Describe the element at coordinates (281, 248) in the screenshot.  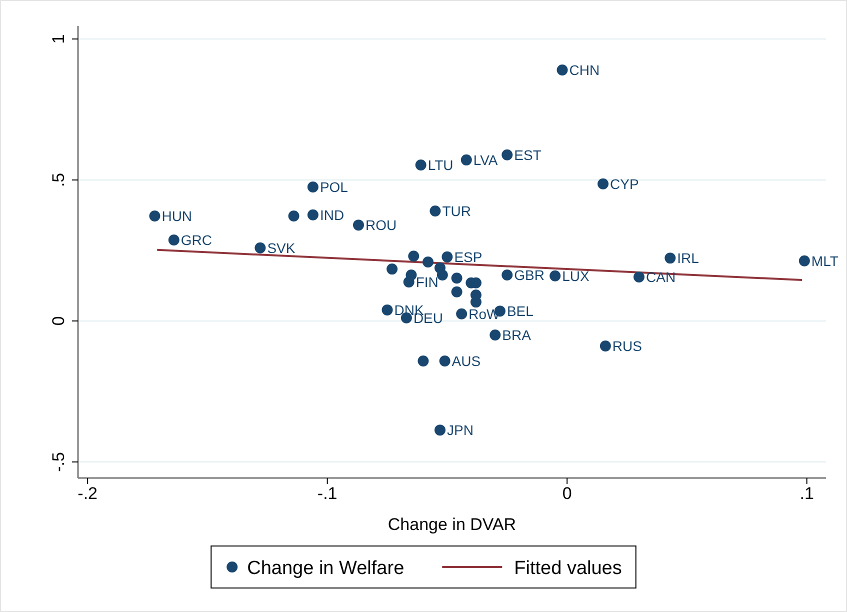
I see `annotation: SVK` at that location.